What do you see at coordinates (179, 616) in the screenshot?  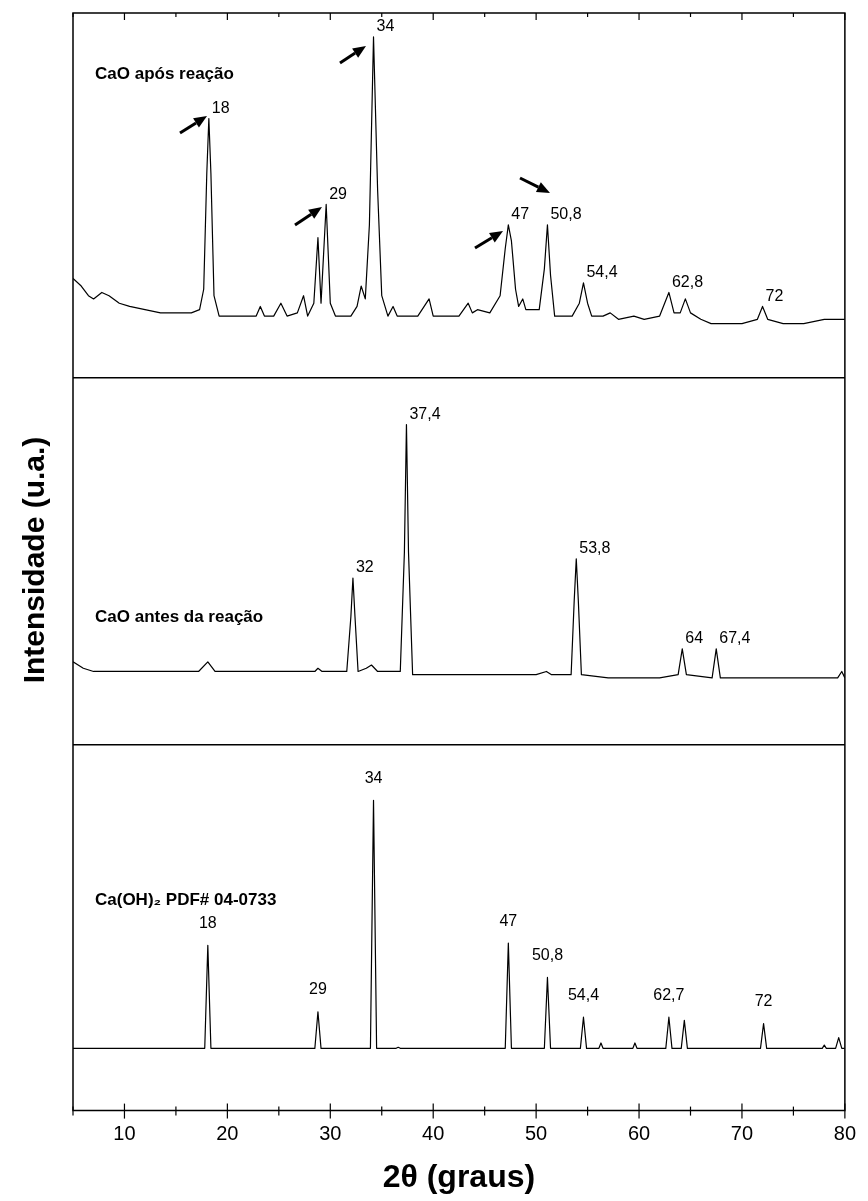 I see `text: CaO antes da reação` at bounding box center [179, 616].